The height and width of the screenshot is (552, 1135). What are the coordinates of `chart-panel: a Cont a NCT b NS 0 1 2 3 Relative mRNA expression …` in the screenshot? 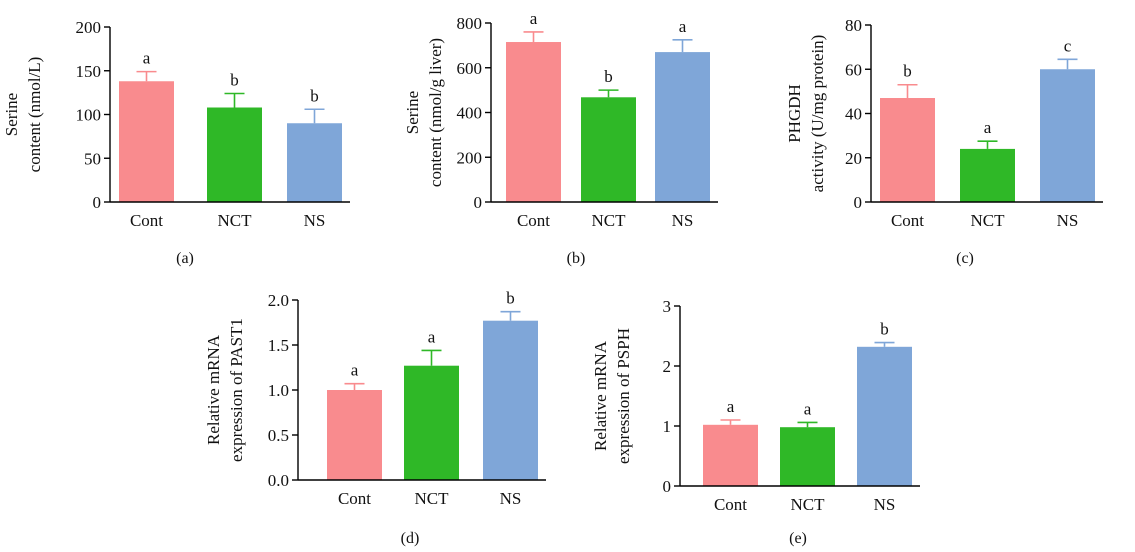 It's located at (755, 422).